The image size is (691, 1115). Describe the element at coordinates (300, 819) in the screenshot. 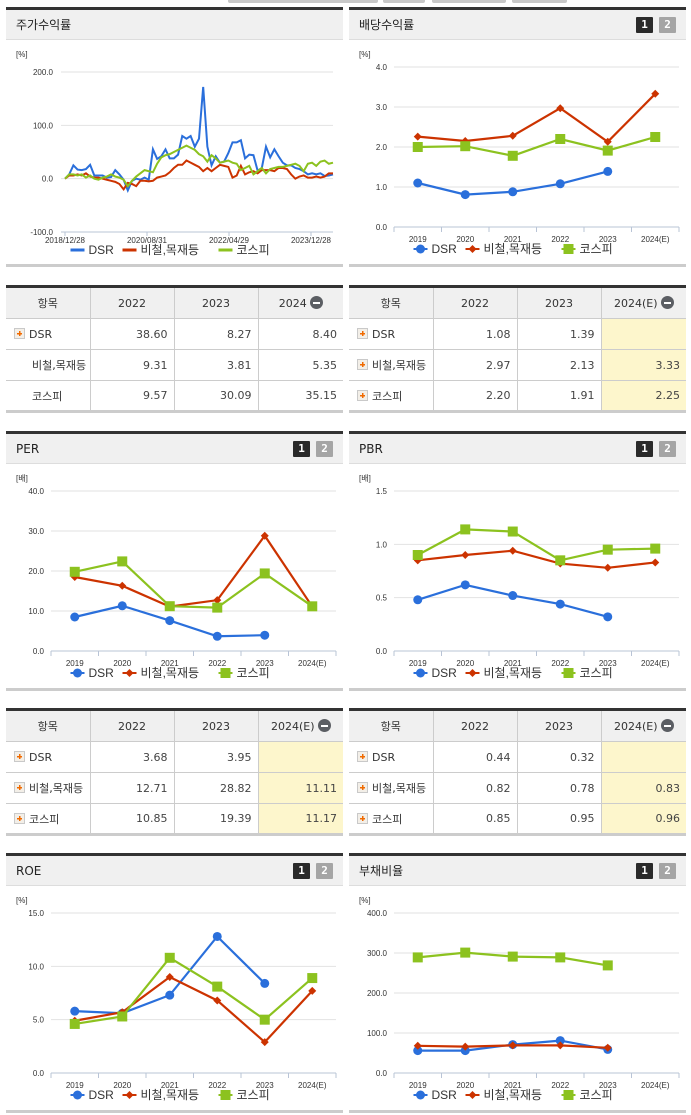

I see `cell: 11.17` at that location.